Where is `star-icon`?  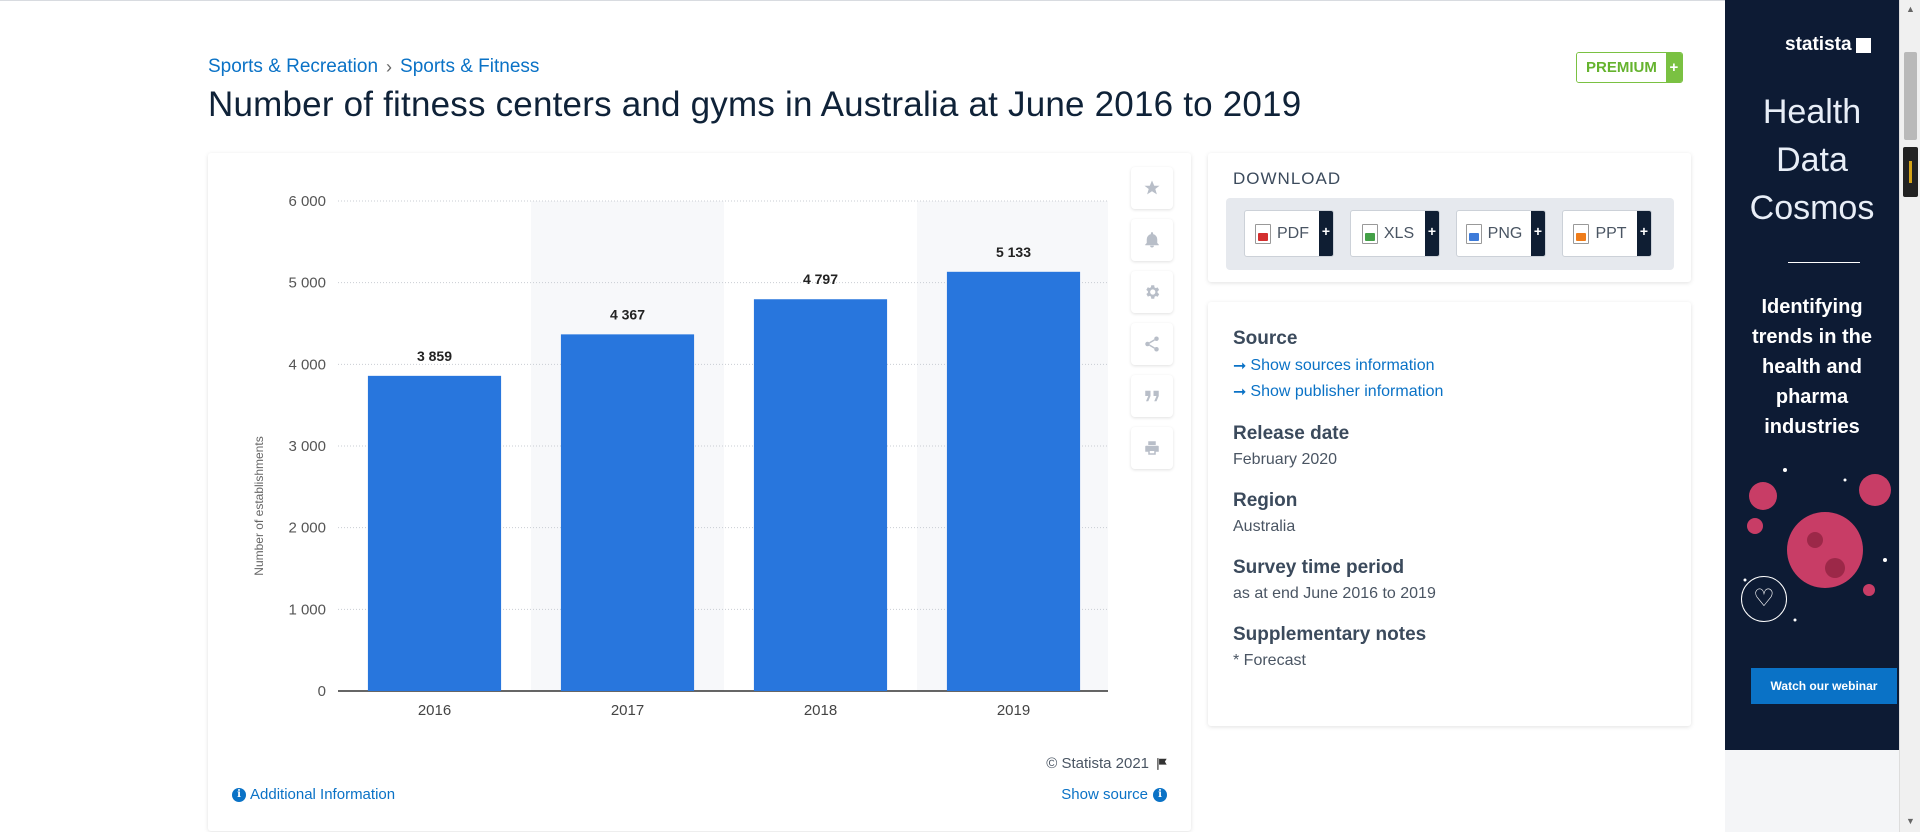 star-icon is located at coordinates (1152, 187).